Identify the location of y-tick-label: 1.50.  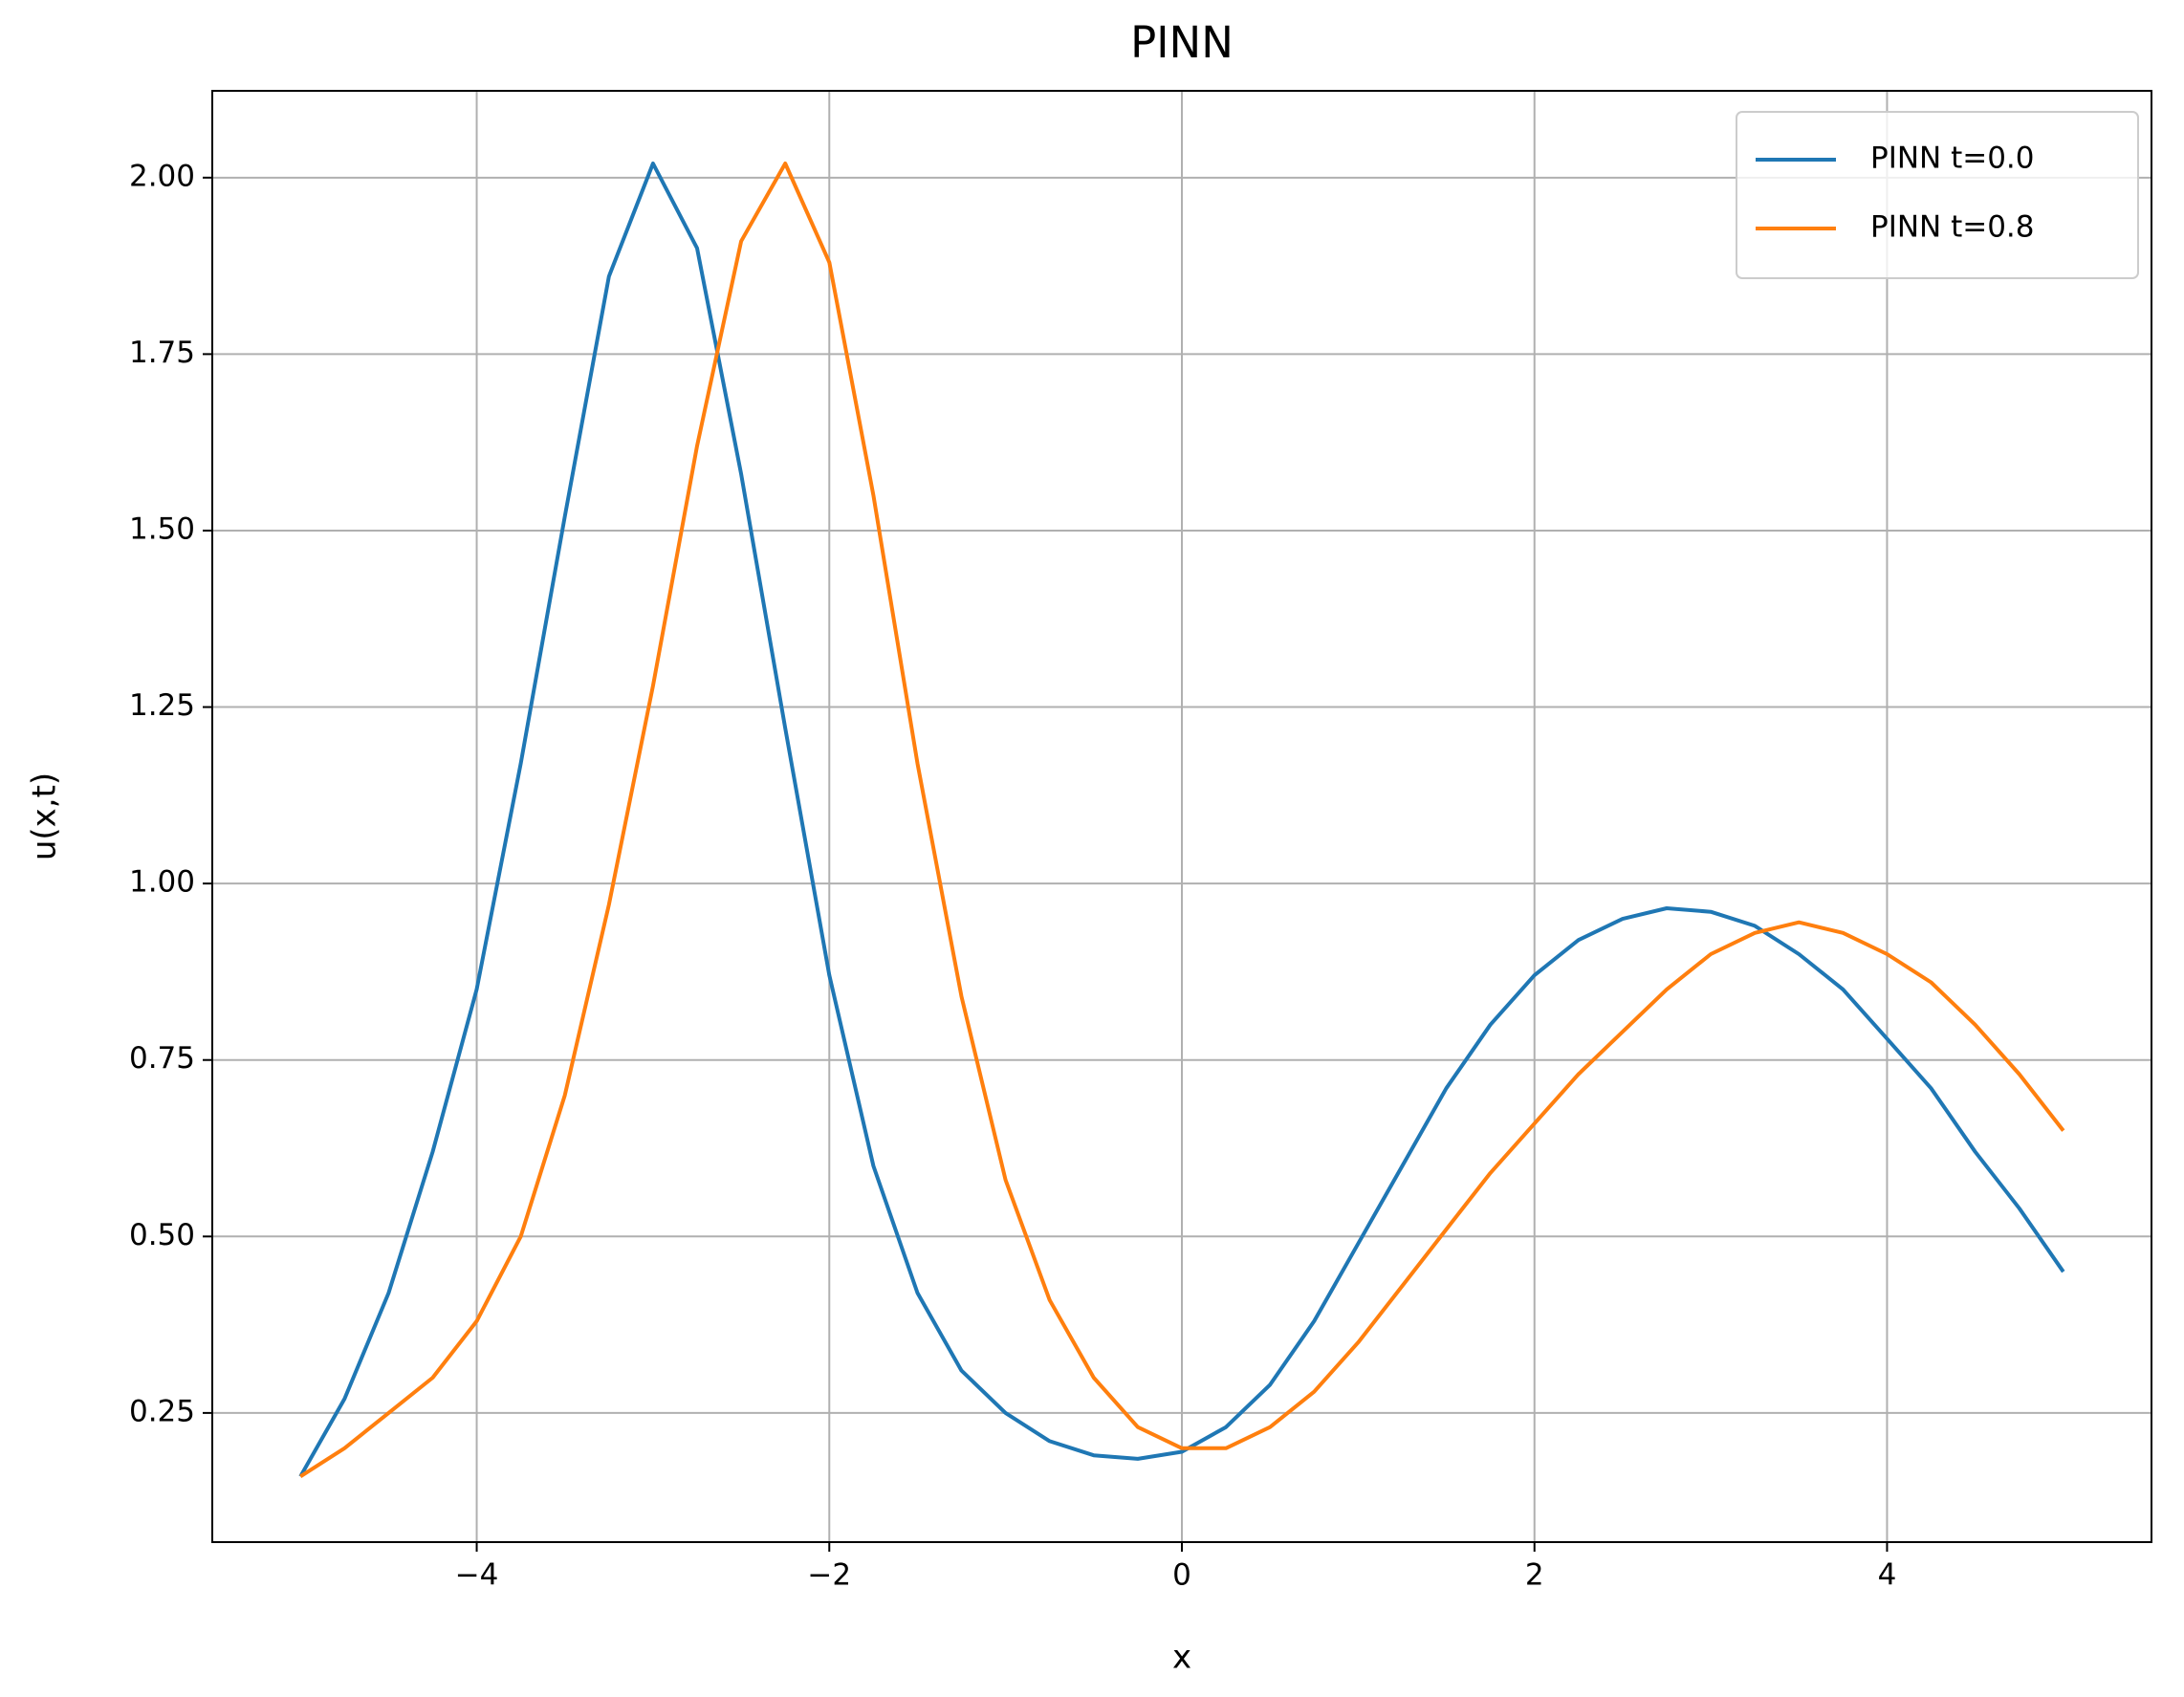
(162, 528).